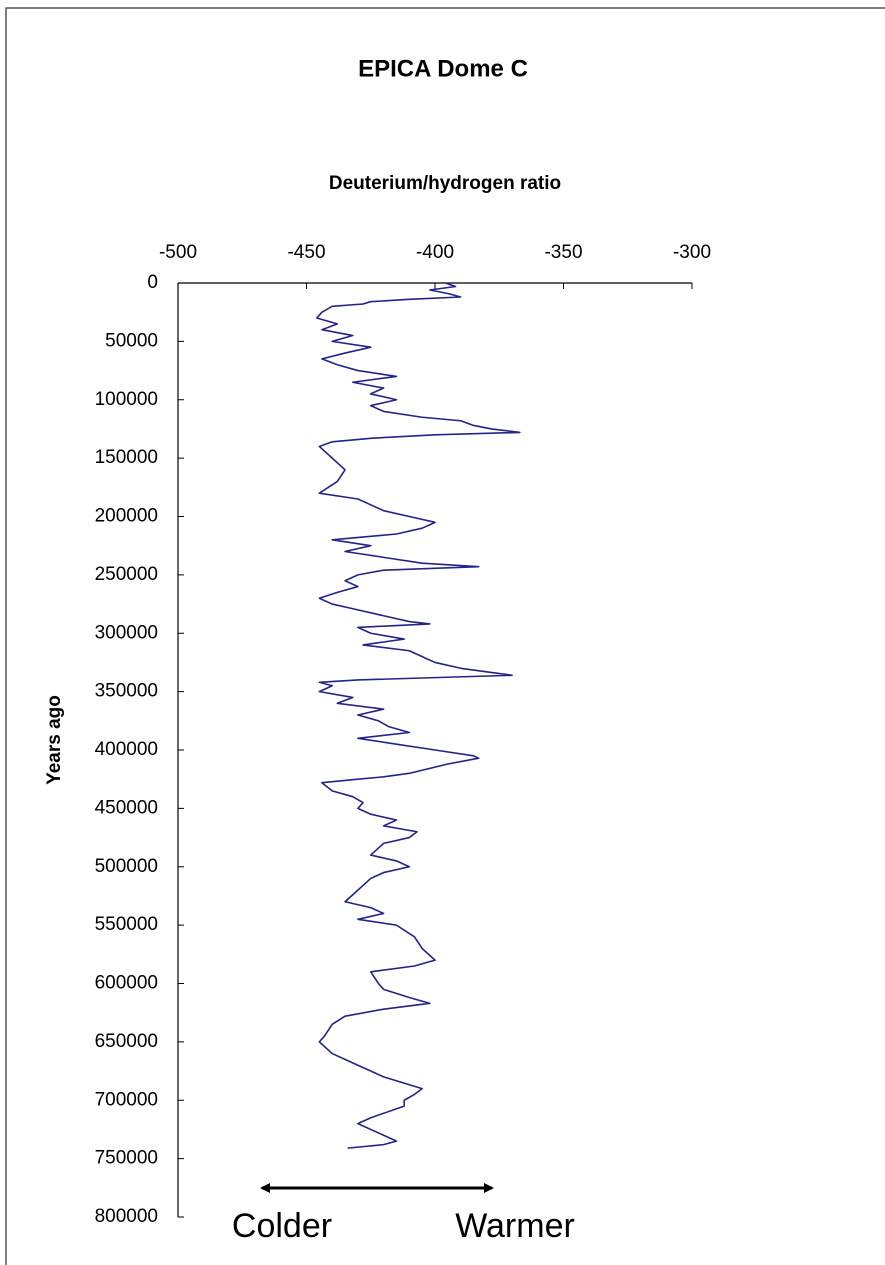 This screenshot has width=885, height=1265. Describe the element at coordinates (126, 1158) in the screenshot. I see `y-tick-label: 750000` at that location.